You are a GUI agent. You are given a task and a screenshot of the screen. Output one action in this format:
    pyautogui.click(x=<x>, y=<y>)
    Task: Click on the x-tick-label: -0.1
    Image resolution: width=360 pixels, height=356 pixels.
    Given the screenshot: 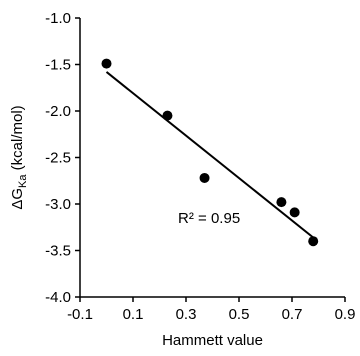 What is the action you would take?
    pyautogui.click(x=80, y=314)
    